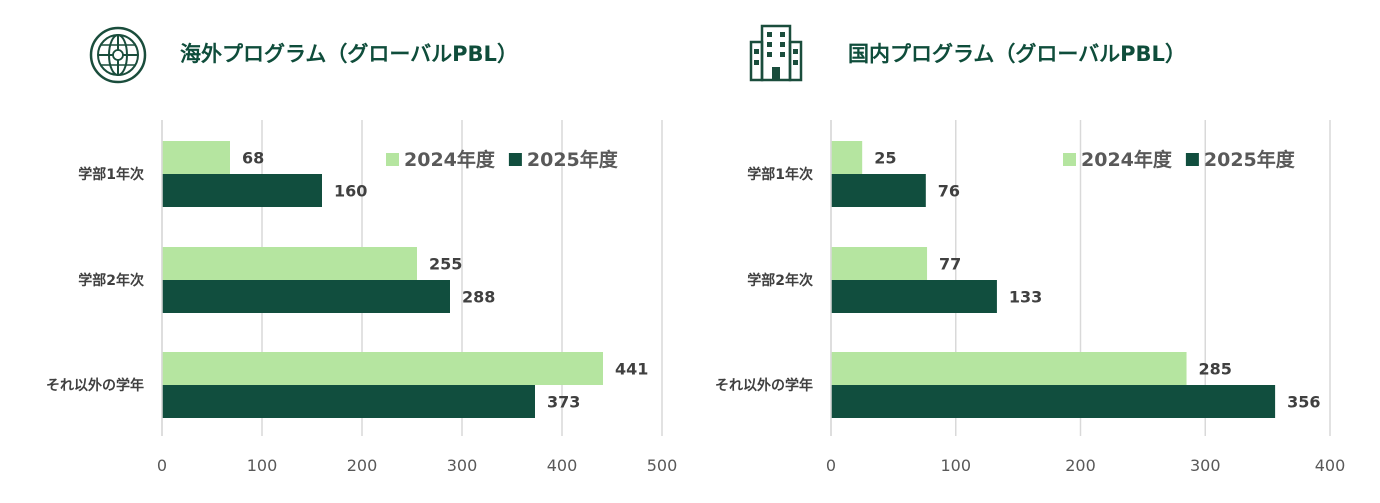 The height and width of the screenshot is (503, 1380). I want to click on data-label: 255, so click(445, 264).